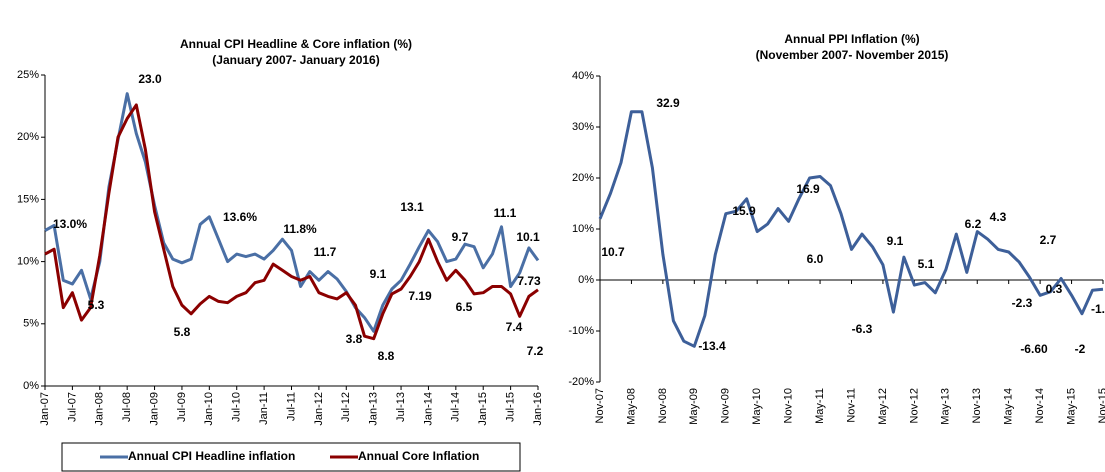 The width and height of the screenshot is (1105, 472). I want to click on x-tick-label: Nov-07, so click(600, 405).